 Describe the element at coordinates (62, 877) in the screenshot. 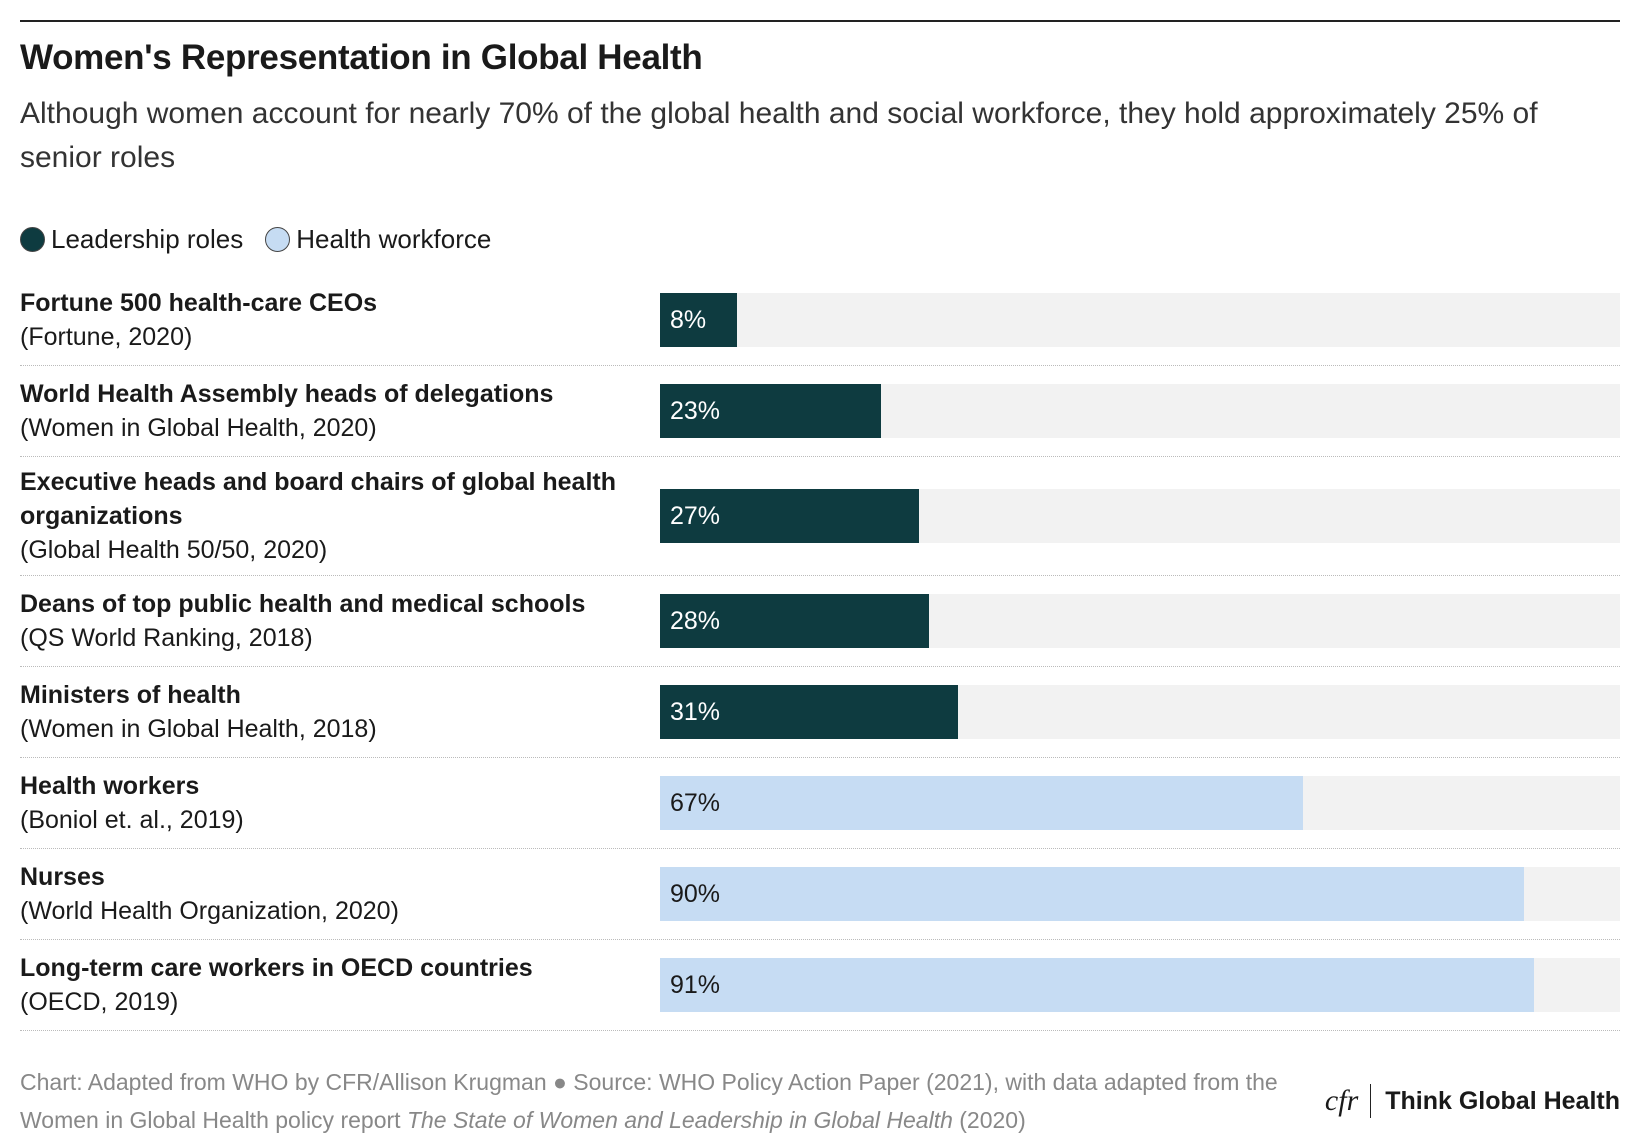

I see `category-label: Nurses` at that location.